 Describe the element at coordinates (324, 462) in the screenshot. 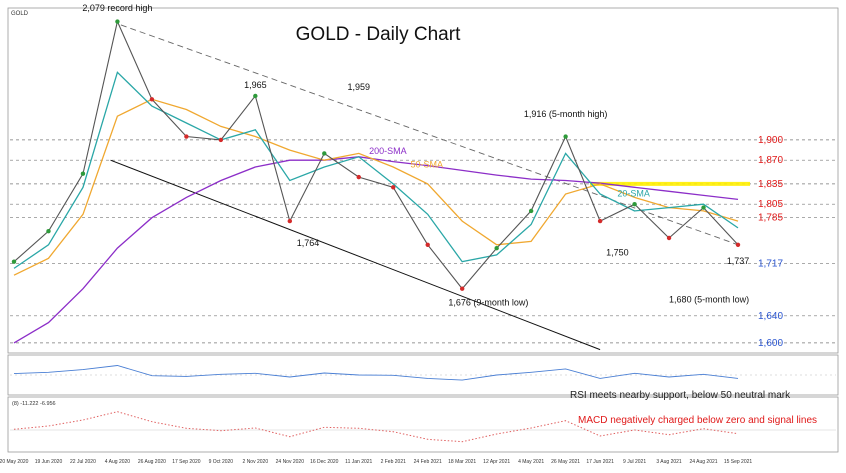

I see `x-tick-label: 16 Dec 2020` at that location.